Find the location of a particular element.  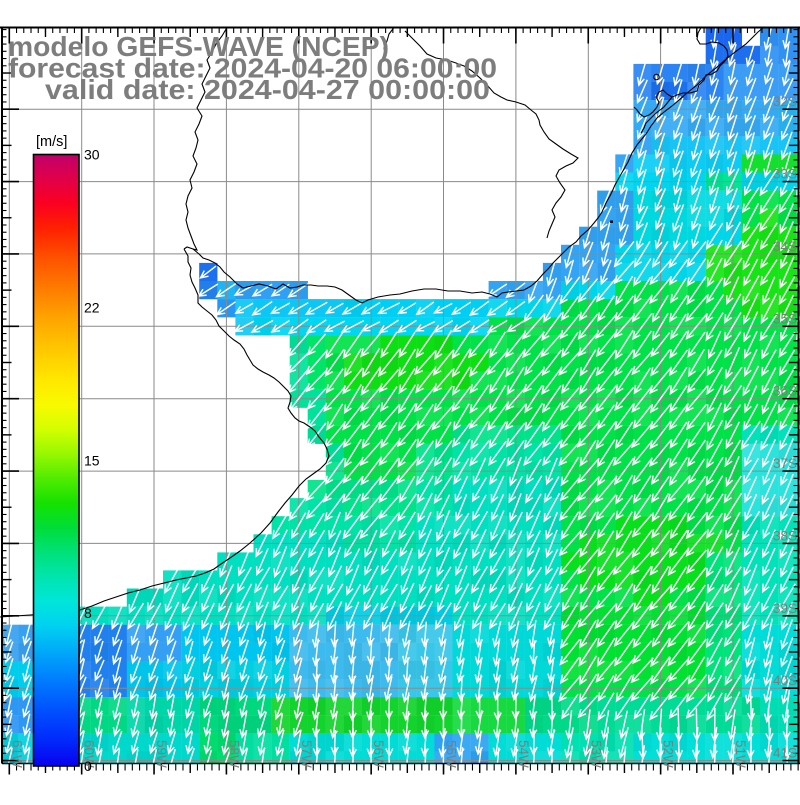

svg-text: 38S is located at coordinates (785, 535).